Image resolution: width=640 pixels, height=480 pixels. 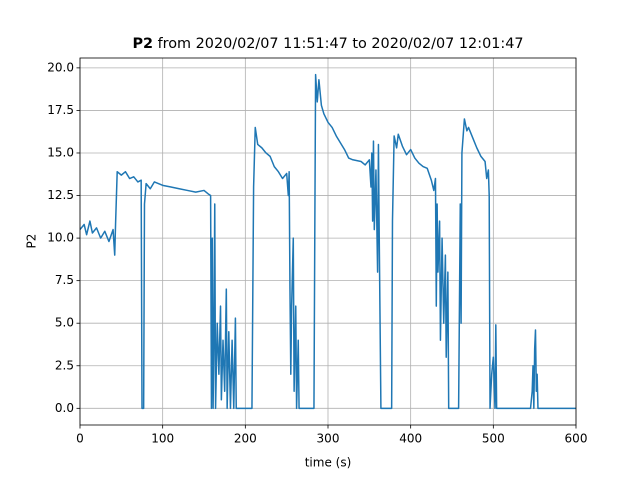 I want to click on y-tick-label: 2.5, so click(x=64, y=365).